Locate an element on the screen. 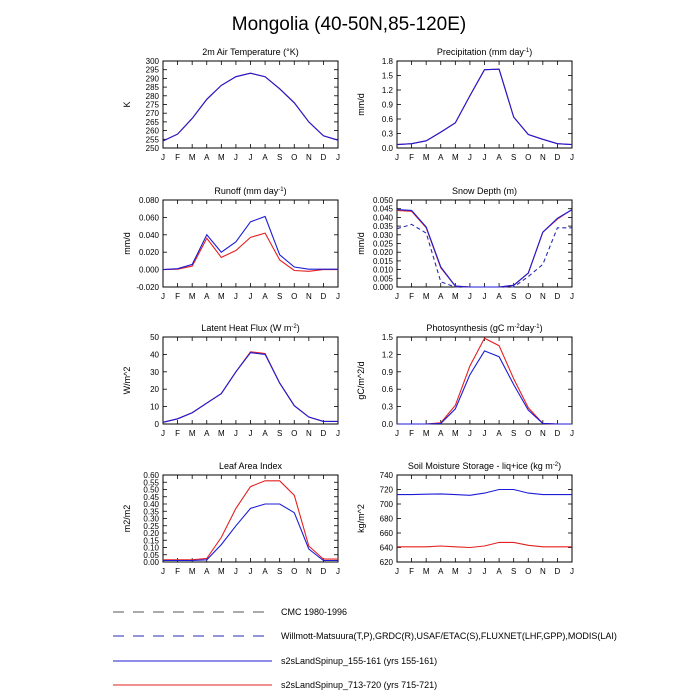 The height and width of the screenshot is (700, 700). y-tick-label: 0.010 is located at coordinates (383, 270).